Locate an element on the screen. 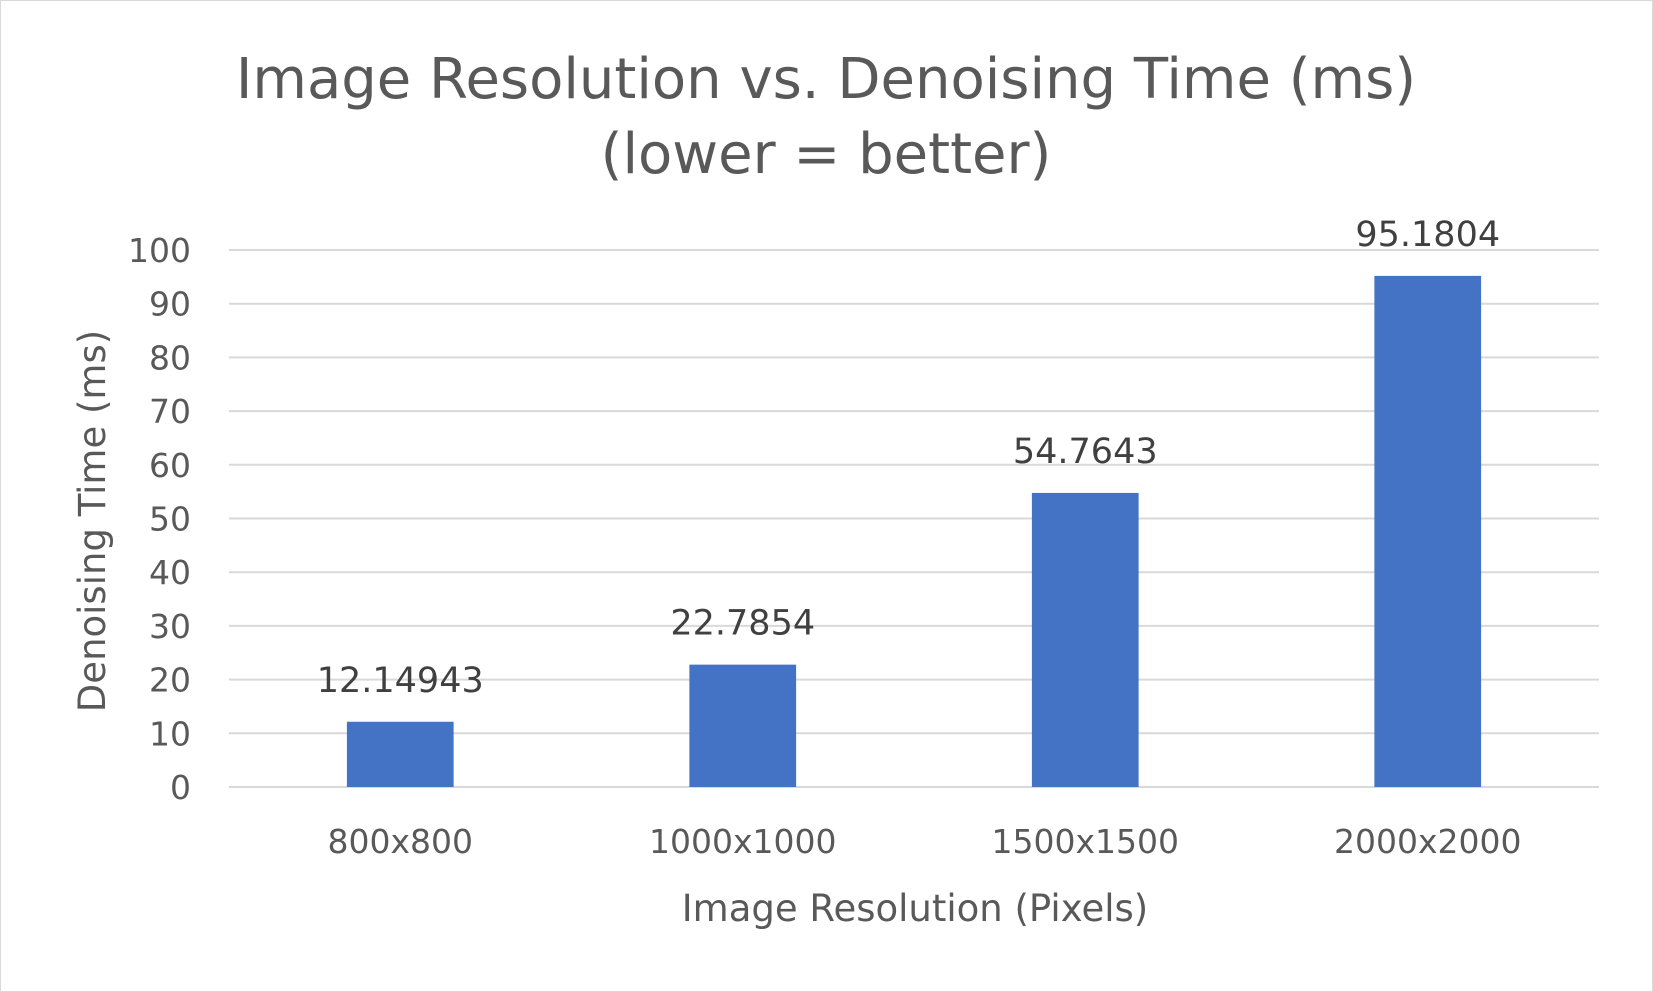 The image size is (1653, 992). y-tick-label: 40 is located at coordinates (170, 572).